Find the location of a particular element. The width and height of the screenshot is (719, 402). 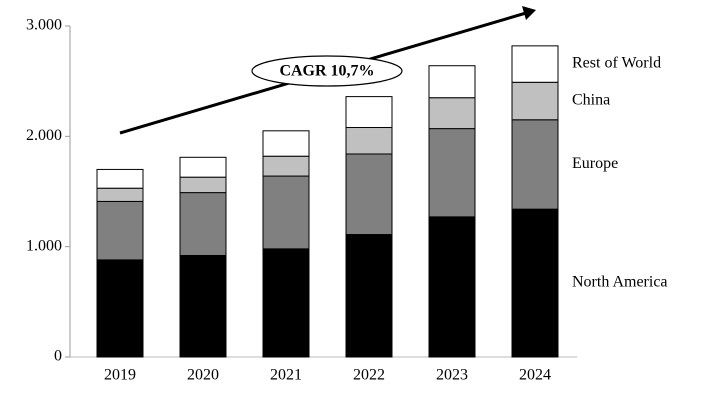

legend-label: China is located at coordinates (591, 100).